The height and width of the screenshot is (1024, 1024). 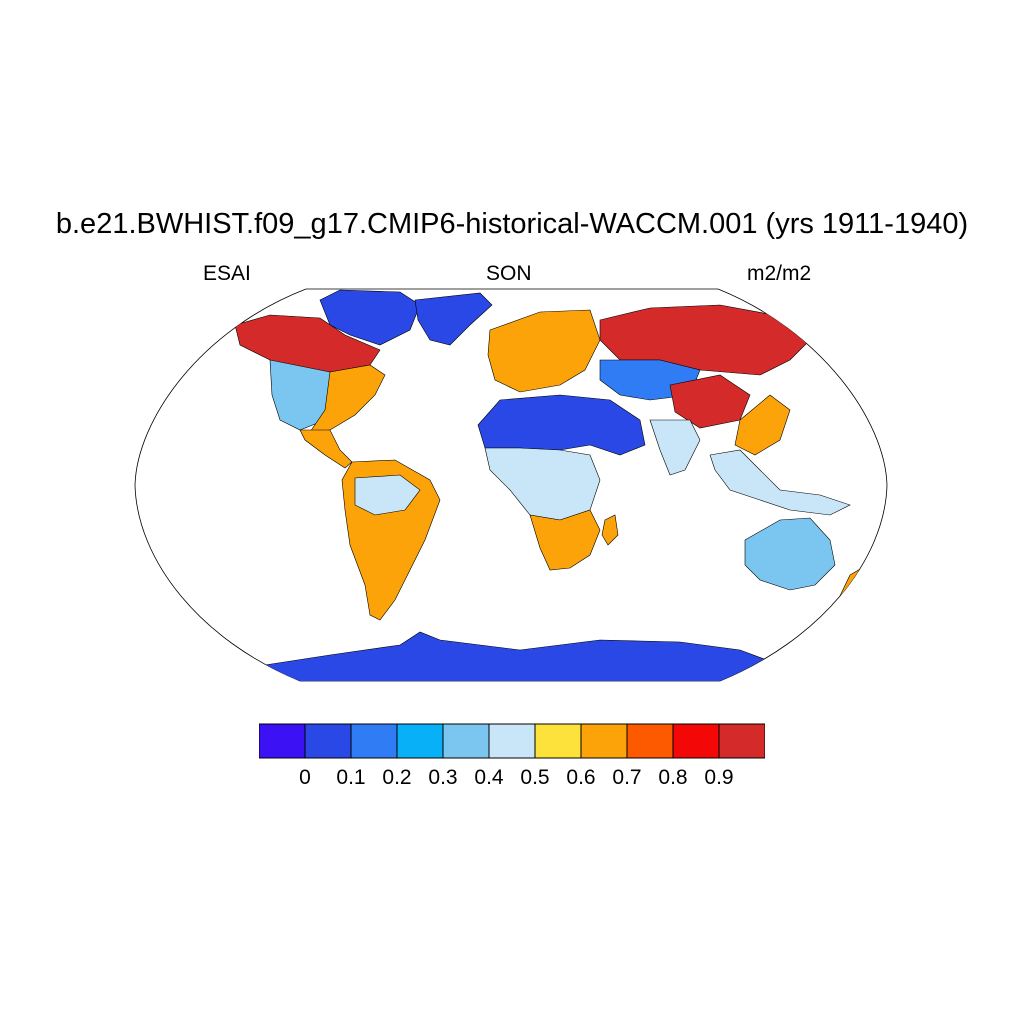 What do you see at coordinates (305, 777) in the screenshot?
I see `colorbar-tick-label: 0` at bounding box center [305, 777].